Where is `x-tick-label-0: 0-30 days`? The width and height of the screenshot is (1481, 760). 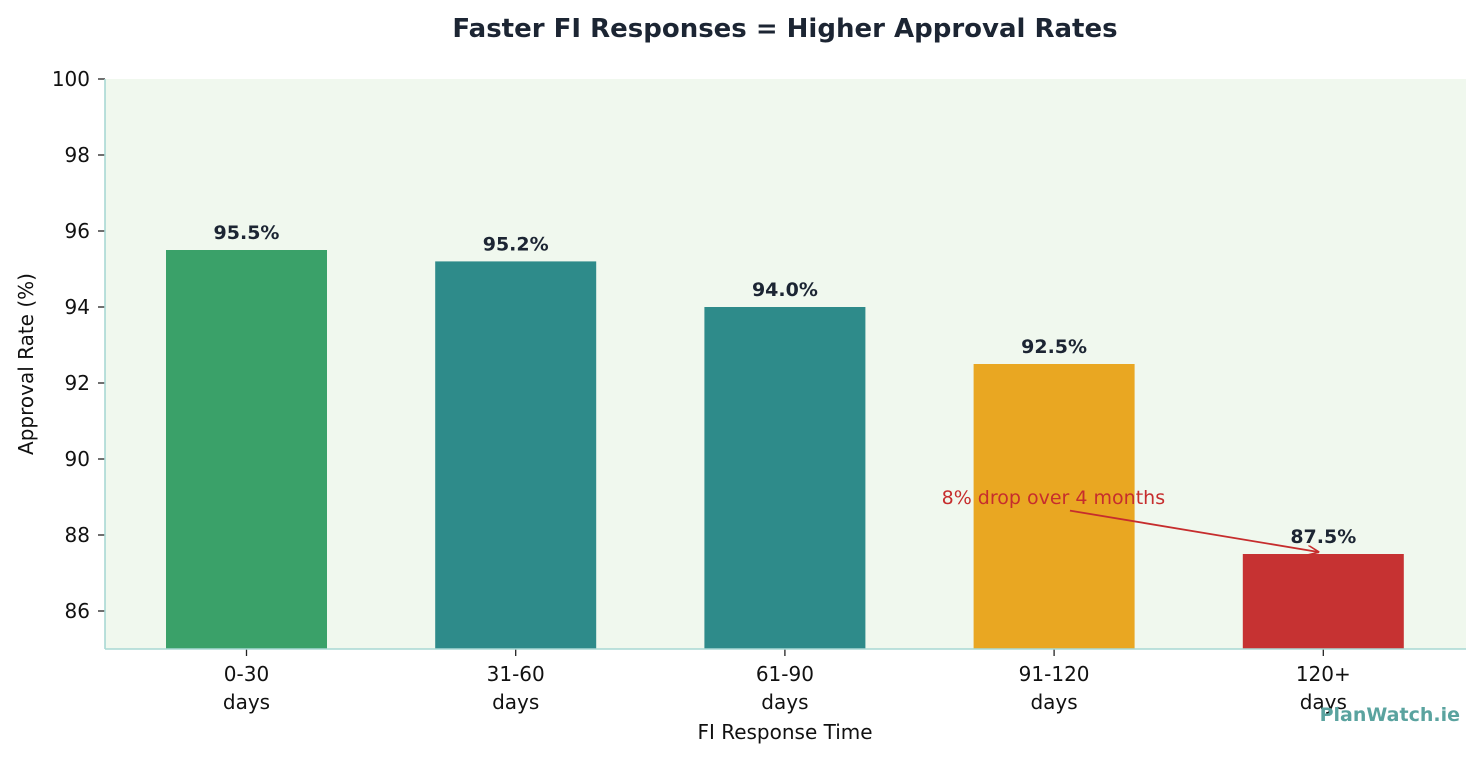
x-tick-label-0: 0-30 days is located at coordinates (246, 688).